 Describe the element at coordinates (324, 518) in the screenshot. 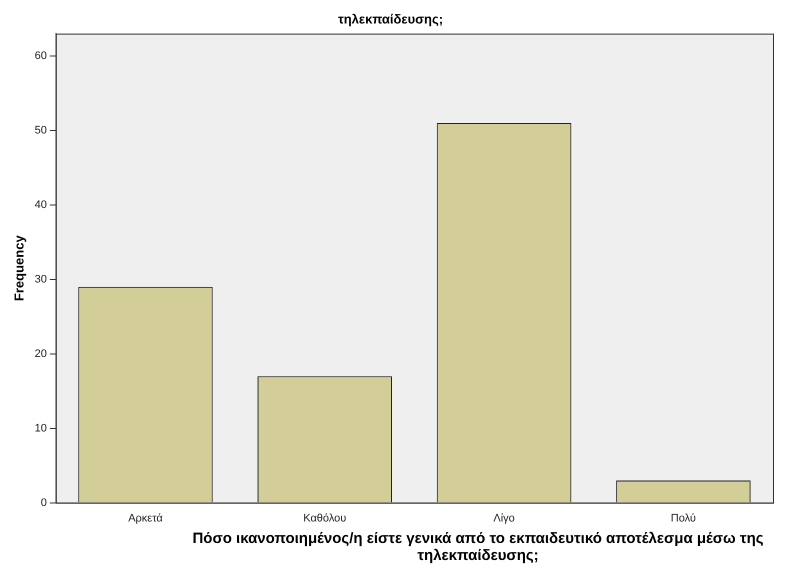

I see `x-tick-label: Καθόλου` at that location.